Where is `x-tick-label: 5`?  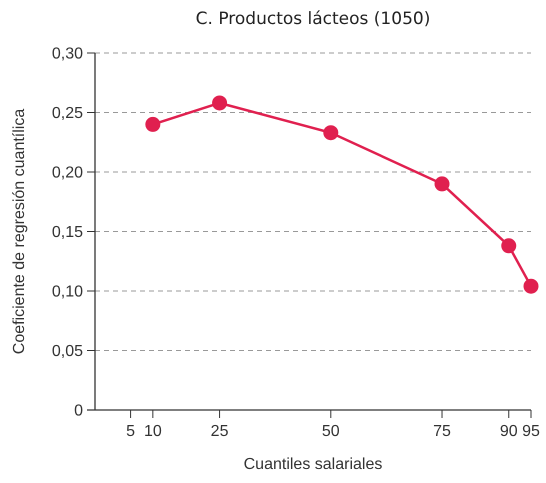
x-tick-label: 5 is located at coordinates (131, 431).